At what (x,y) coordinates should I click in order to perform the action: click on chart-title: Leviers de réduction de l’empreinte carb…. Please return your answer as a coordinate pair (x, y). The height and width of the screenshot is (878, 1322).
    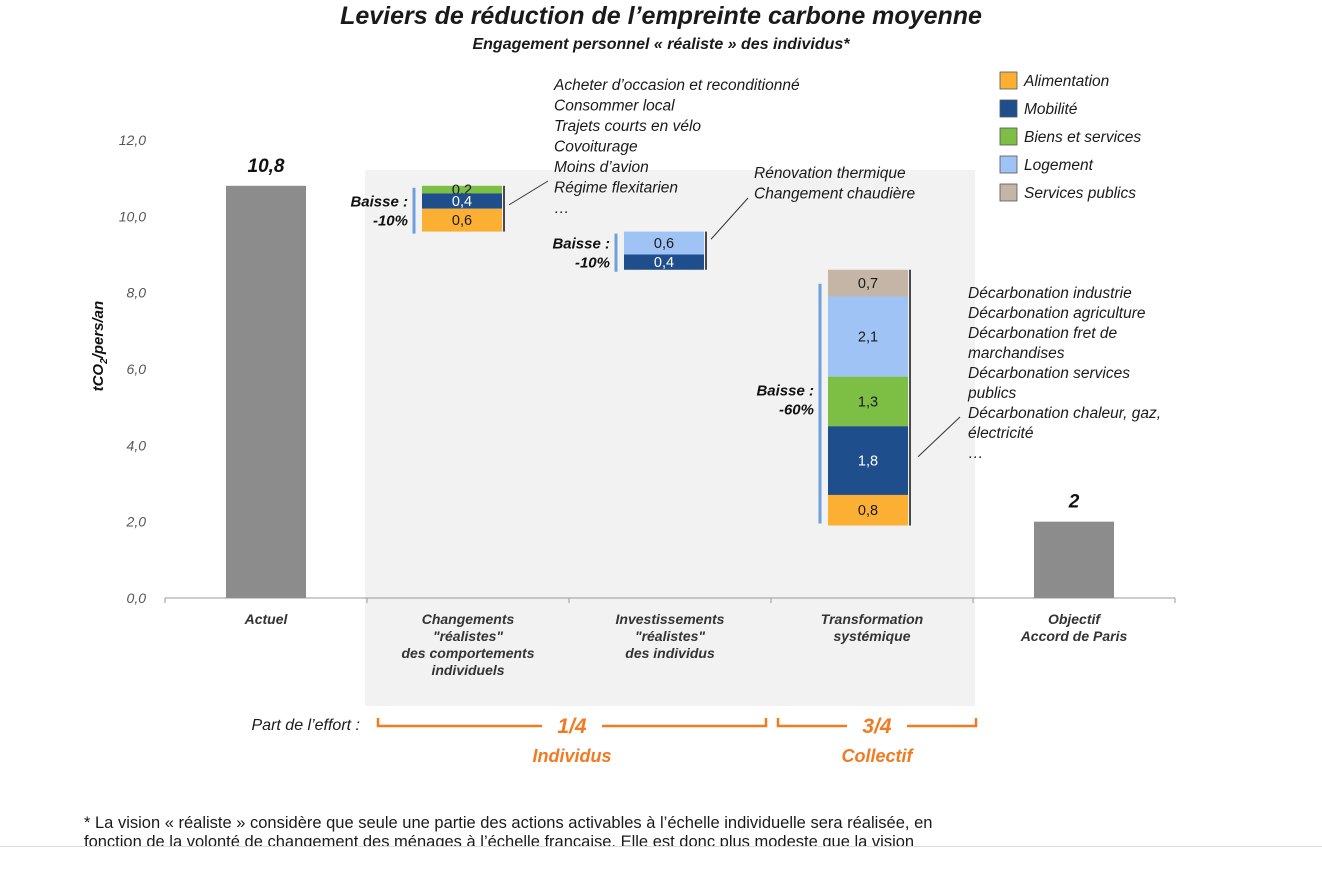
    Looking at the image, I should click on (661, 16).